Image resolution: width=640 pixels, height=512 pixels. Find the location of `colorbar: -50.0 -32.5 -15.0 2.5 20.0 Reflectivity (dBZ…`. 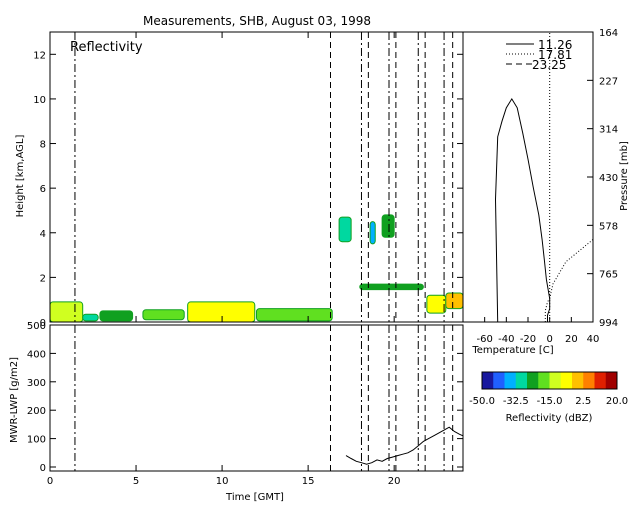

colorbar: -50.0 -32.5 -15.0 2.5 20.0 Reflectivity (dBZ… is located at coordinates (548, 397).